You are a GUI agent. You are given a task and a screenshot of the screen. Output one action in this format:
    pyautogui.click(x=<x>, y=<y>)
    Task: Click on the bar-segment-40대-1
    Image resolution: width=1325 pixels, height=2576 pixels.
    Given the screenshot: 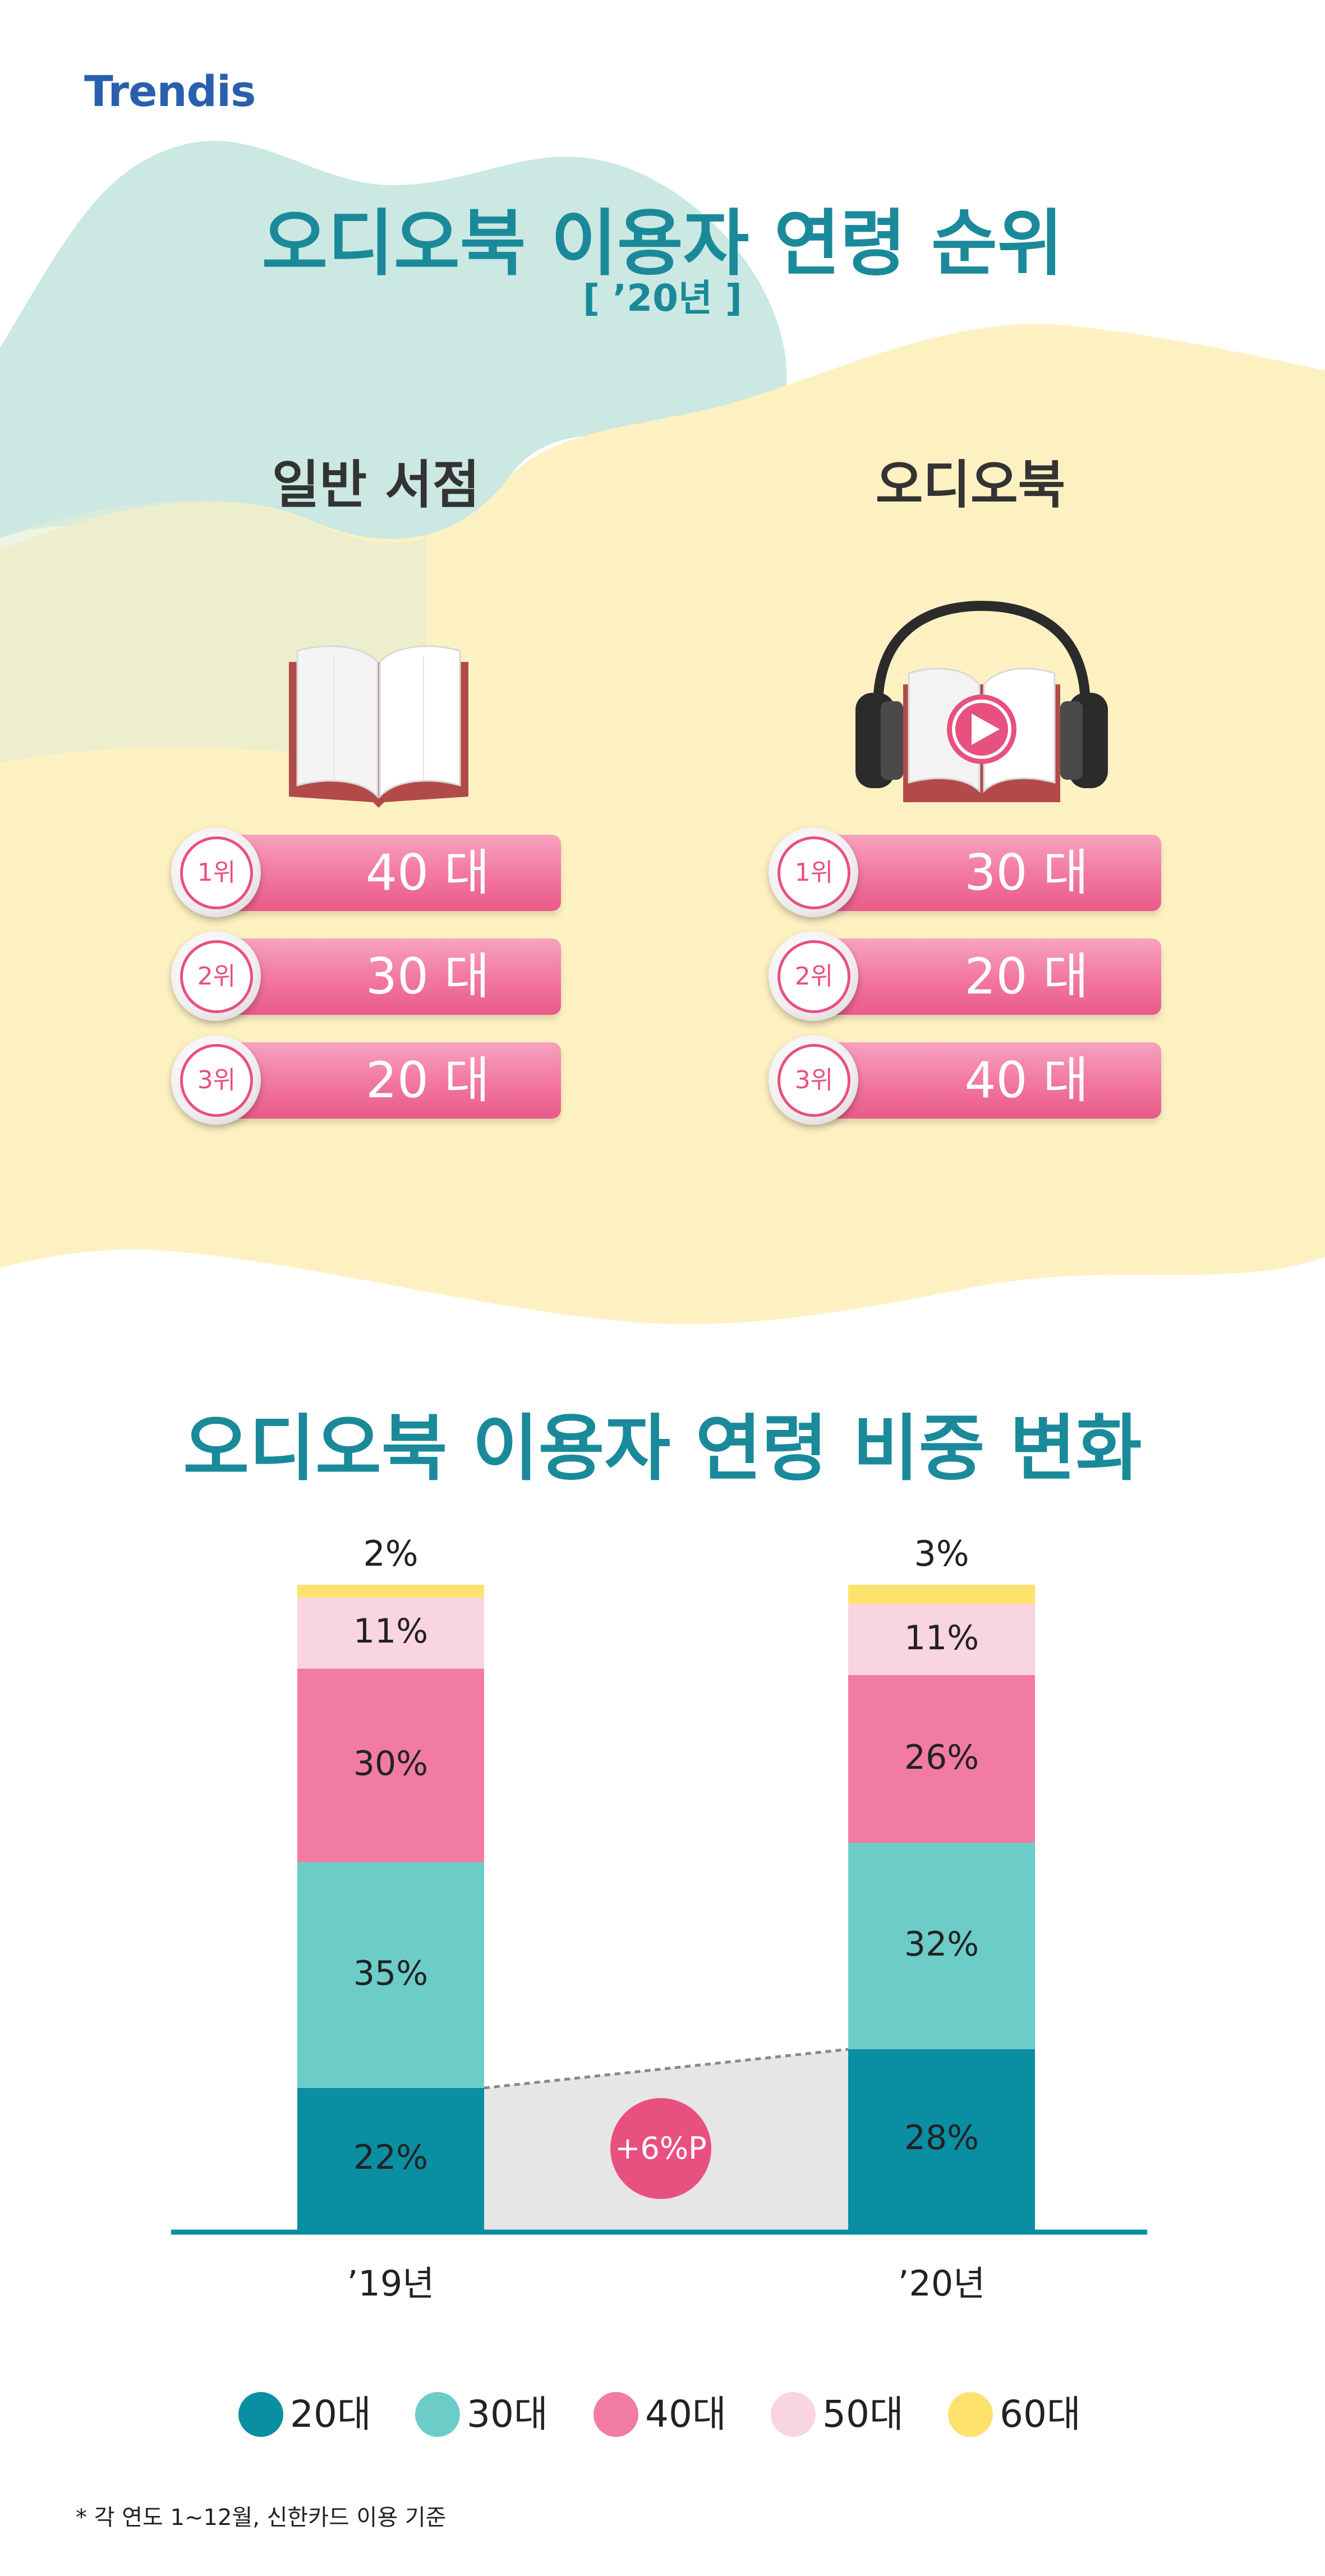 What is the action you would take?
    pyautogui.click(x=941, y=1759)
    